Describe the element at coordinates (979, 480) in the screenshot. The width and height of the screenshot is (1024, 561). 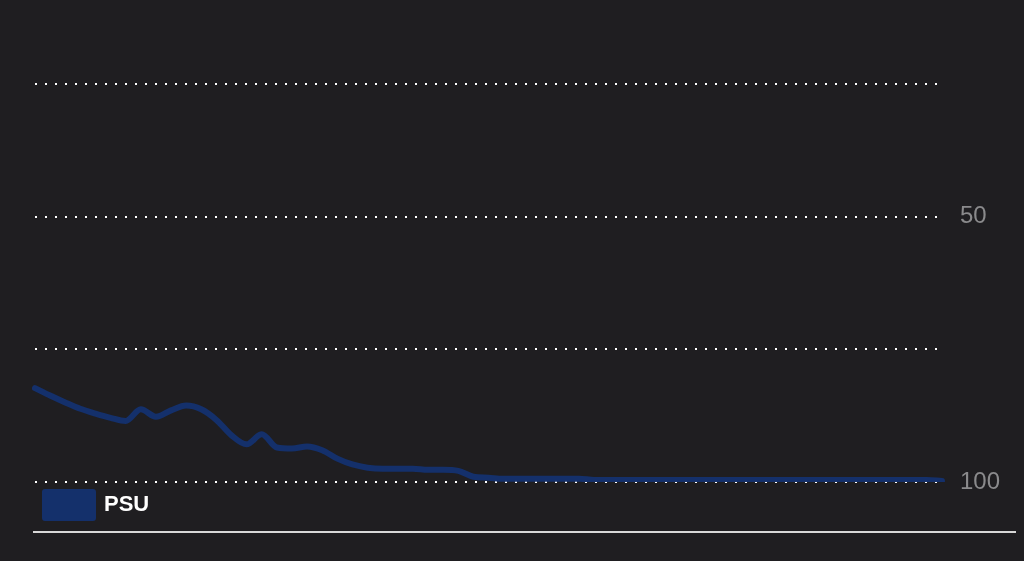
I see `y-tick-label: 100` at that location.